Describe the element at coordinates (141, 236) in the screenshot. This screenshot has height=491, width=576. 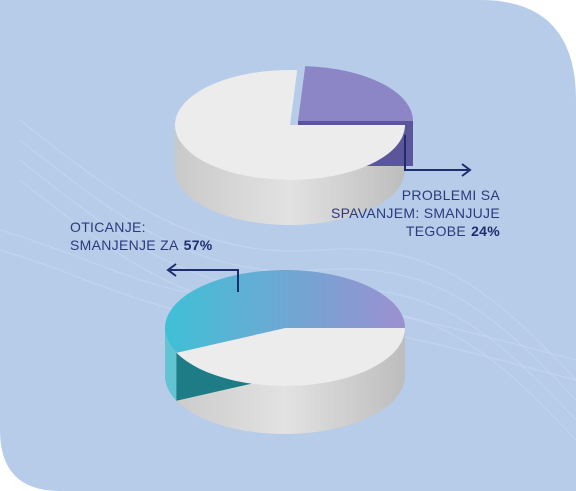
I see `pie-label: OTICANJE: SMANJENJE ZA 57%` at that location.